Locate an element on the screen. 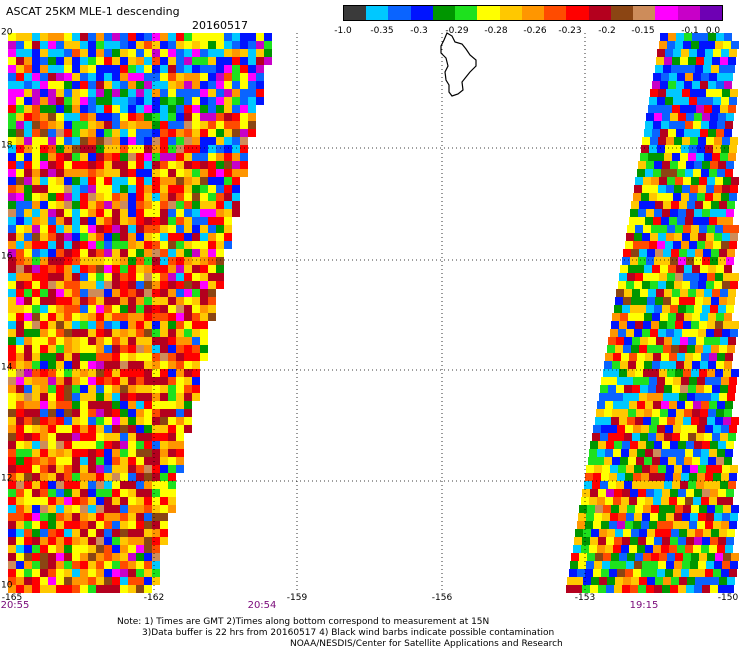 The image size is (740, 650). y-tick-20: 20 is located at coordinates (7, 32).